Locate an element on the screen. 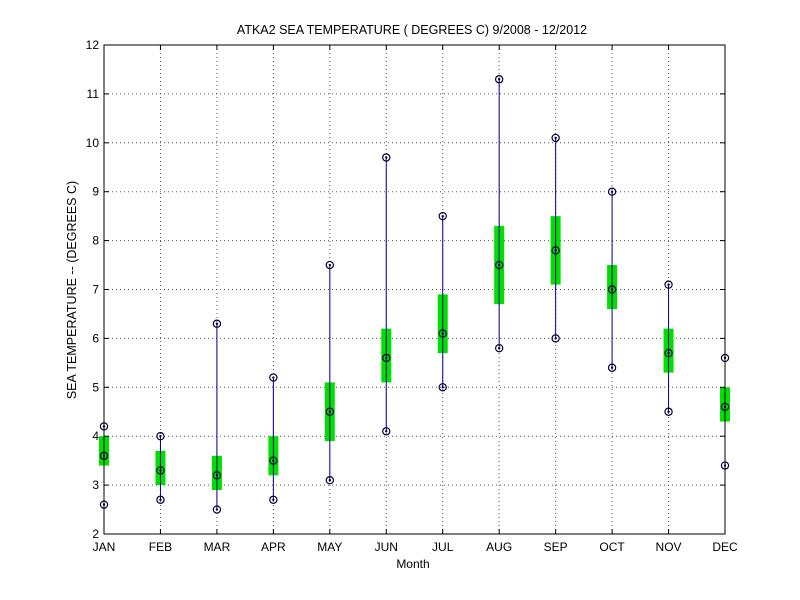 The image size is (800, 600). x-axis-label: Month is located at coordinates (412, 564).